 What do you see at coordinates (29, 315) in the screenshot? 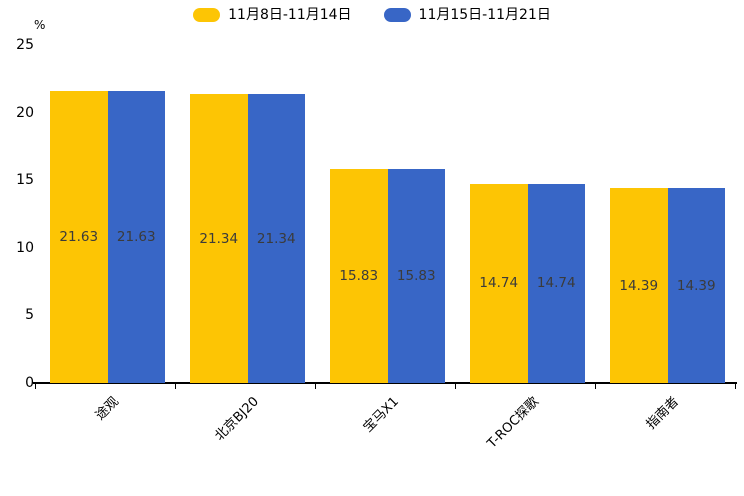
I see `y-tick-label: 5` at bounding box center [29, 315].